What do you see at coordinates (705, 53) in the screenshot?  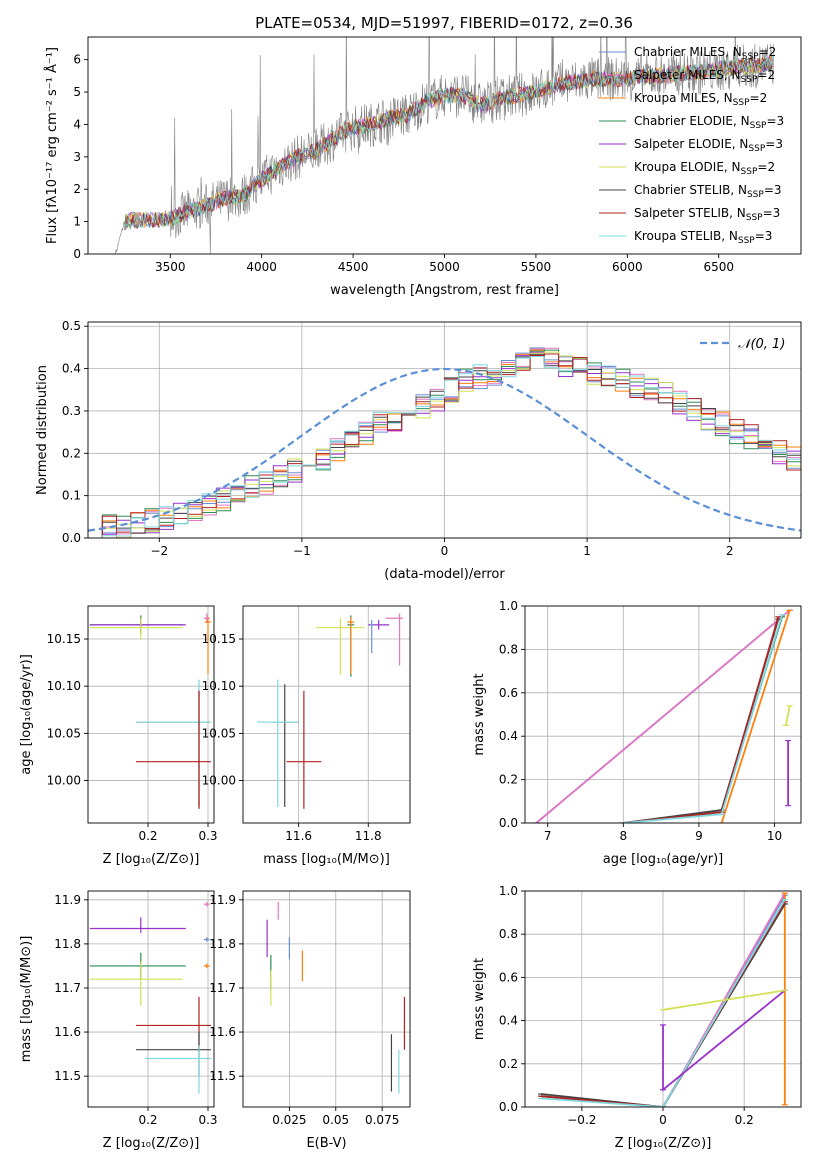 I see `legend-label: Chabrier MILES, NSSP=2` at bounding box center [705, 53].